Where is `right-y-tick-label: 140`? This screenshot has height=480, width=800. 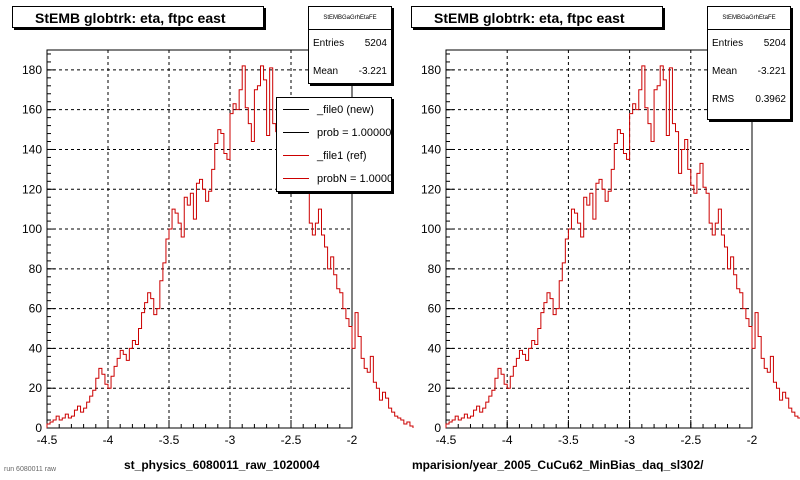 right-y-tick-label: 140 is located at coordinates (431, 149).